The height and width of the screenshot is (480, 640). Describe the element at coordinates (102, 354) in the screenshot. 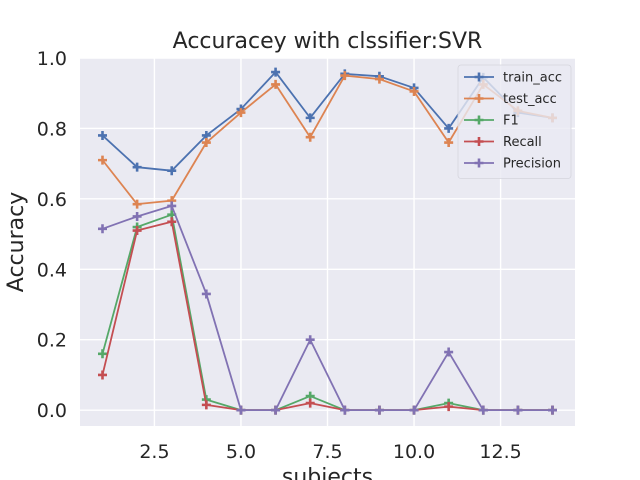

I see `data-point-F1` at that location.